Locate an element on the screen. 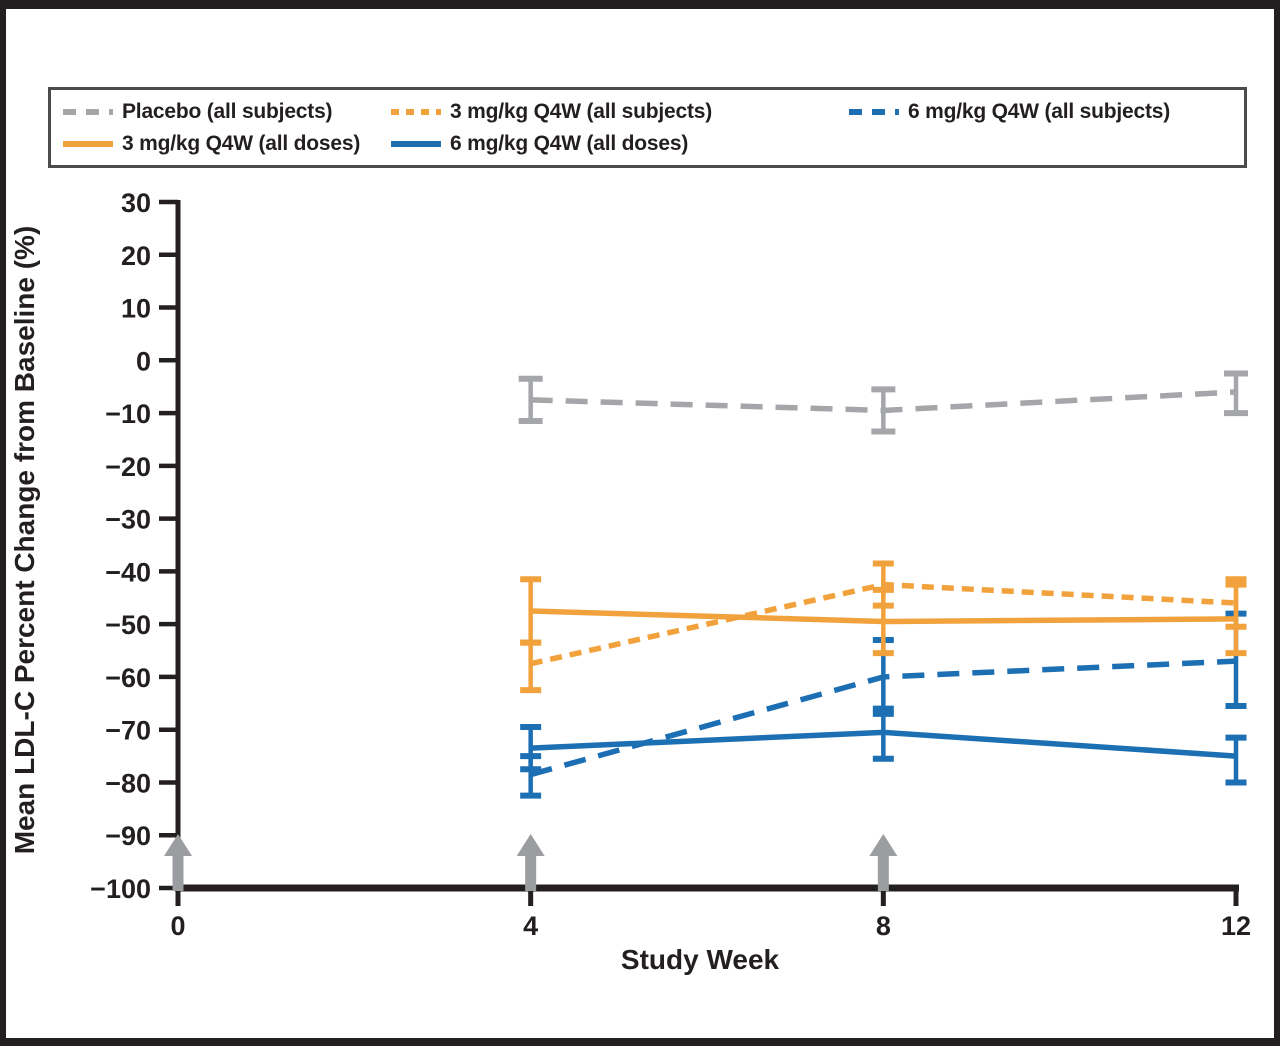 This screenshot has width=1280, height=1046. y-tick-label: −80 is located at coordinates (128, 783).